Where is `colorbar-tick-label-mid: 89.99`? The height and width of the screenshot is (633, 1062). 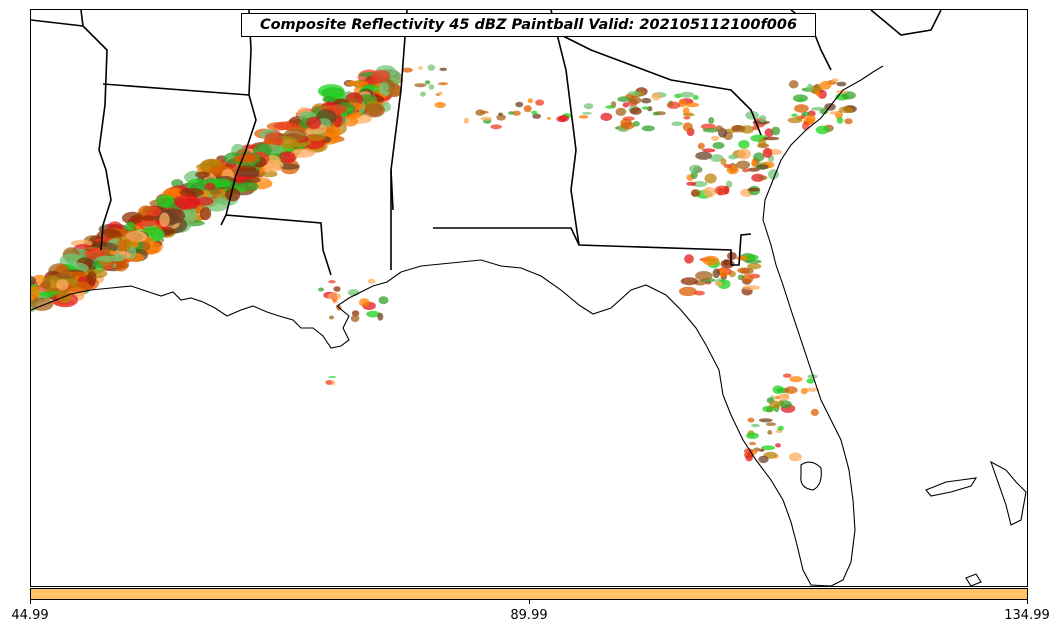
colorbar-tick-label-mid: 89.99 is located at coordinates (529, 615).